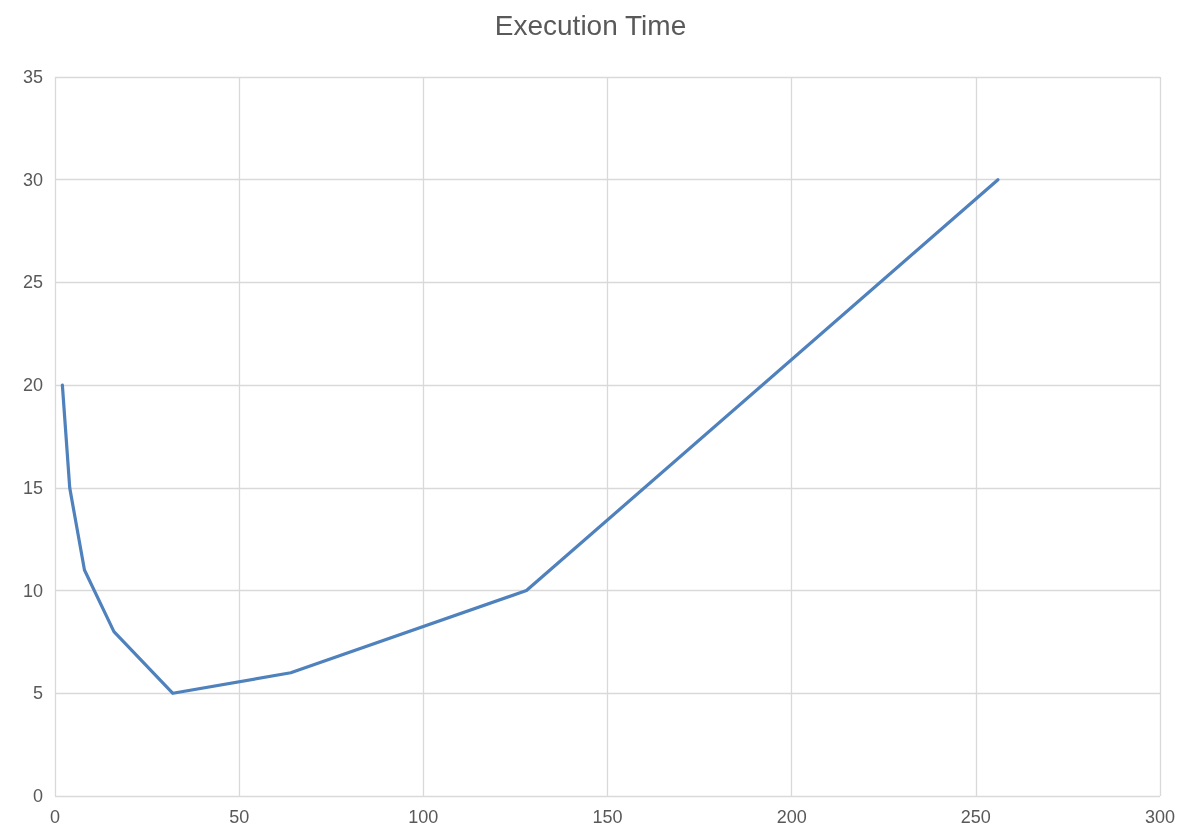 The width and height of the screenshot is (1181, 839). I want to click on y-tick-label: 20, so click(32, 385).